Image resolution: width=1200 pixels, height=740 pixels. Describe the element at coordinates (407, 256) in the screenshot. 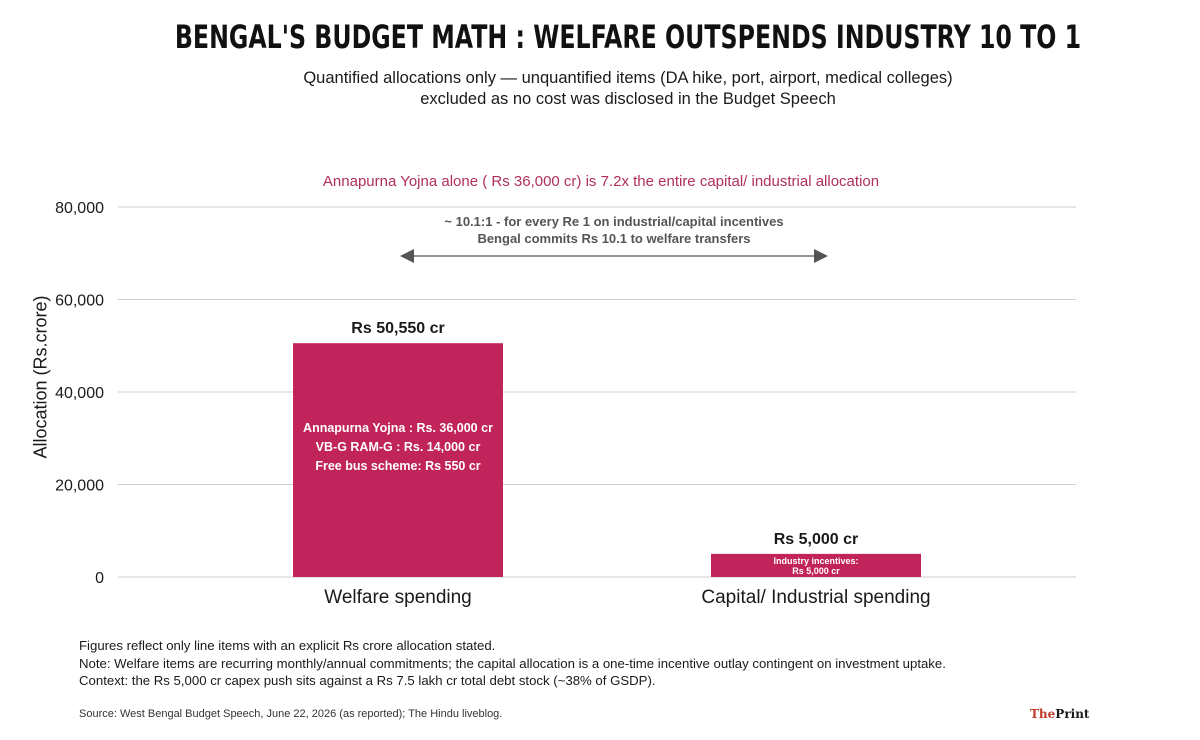

I see `arrow-left-icon` at that location.